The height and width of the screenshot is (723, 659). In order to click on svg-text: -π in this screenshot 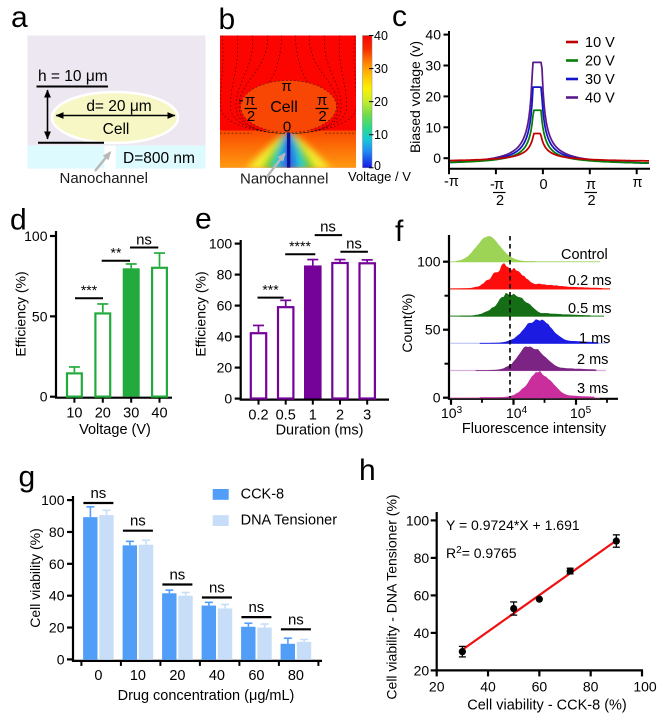, I will do `click(451, 182)`.